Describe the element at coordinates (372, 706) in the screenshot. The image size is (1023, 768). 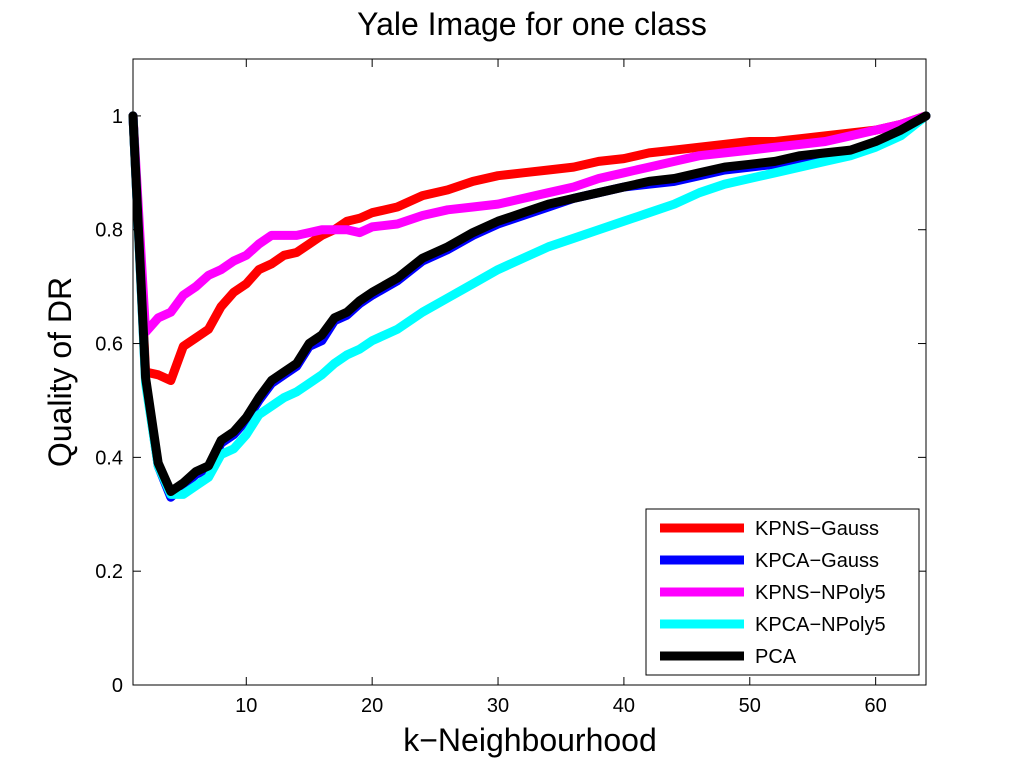
I see `x-tick-label: 20` at that location.